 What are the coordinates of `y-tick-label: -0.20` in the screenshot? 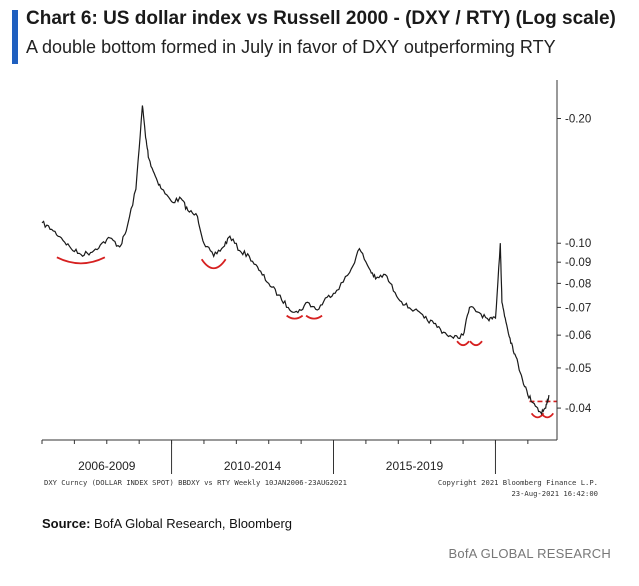 It's located at (578, 120).